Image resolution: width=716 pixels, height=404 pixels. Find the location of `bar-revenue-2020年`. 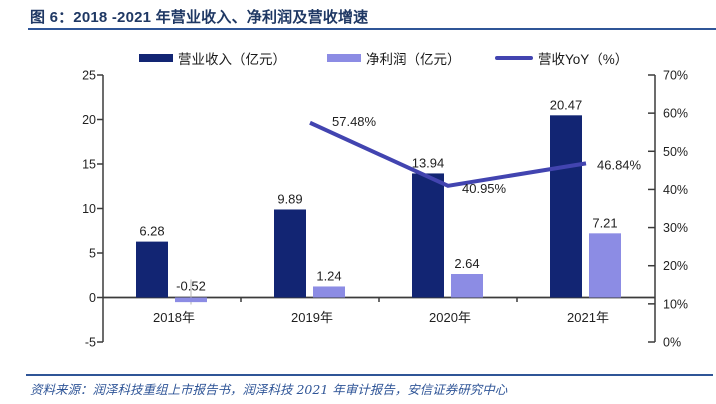

bar-revenue-2020年 is located at coordinates (428, 235).